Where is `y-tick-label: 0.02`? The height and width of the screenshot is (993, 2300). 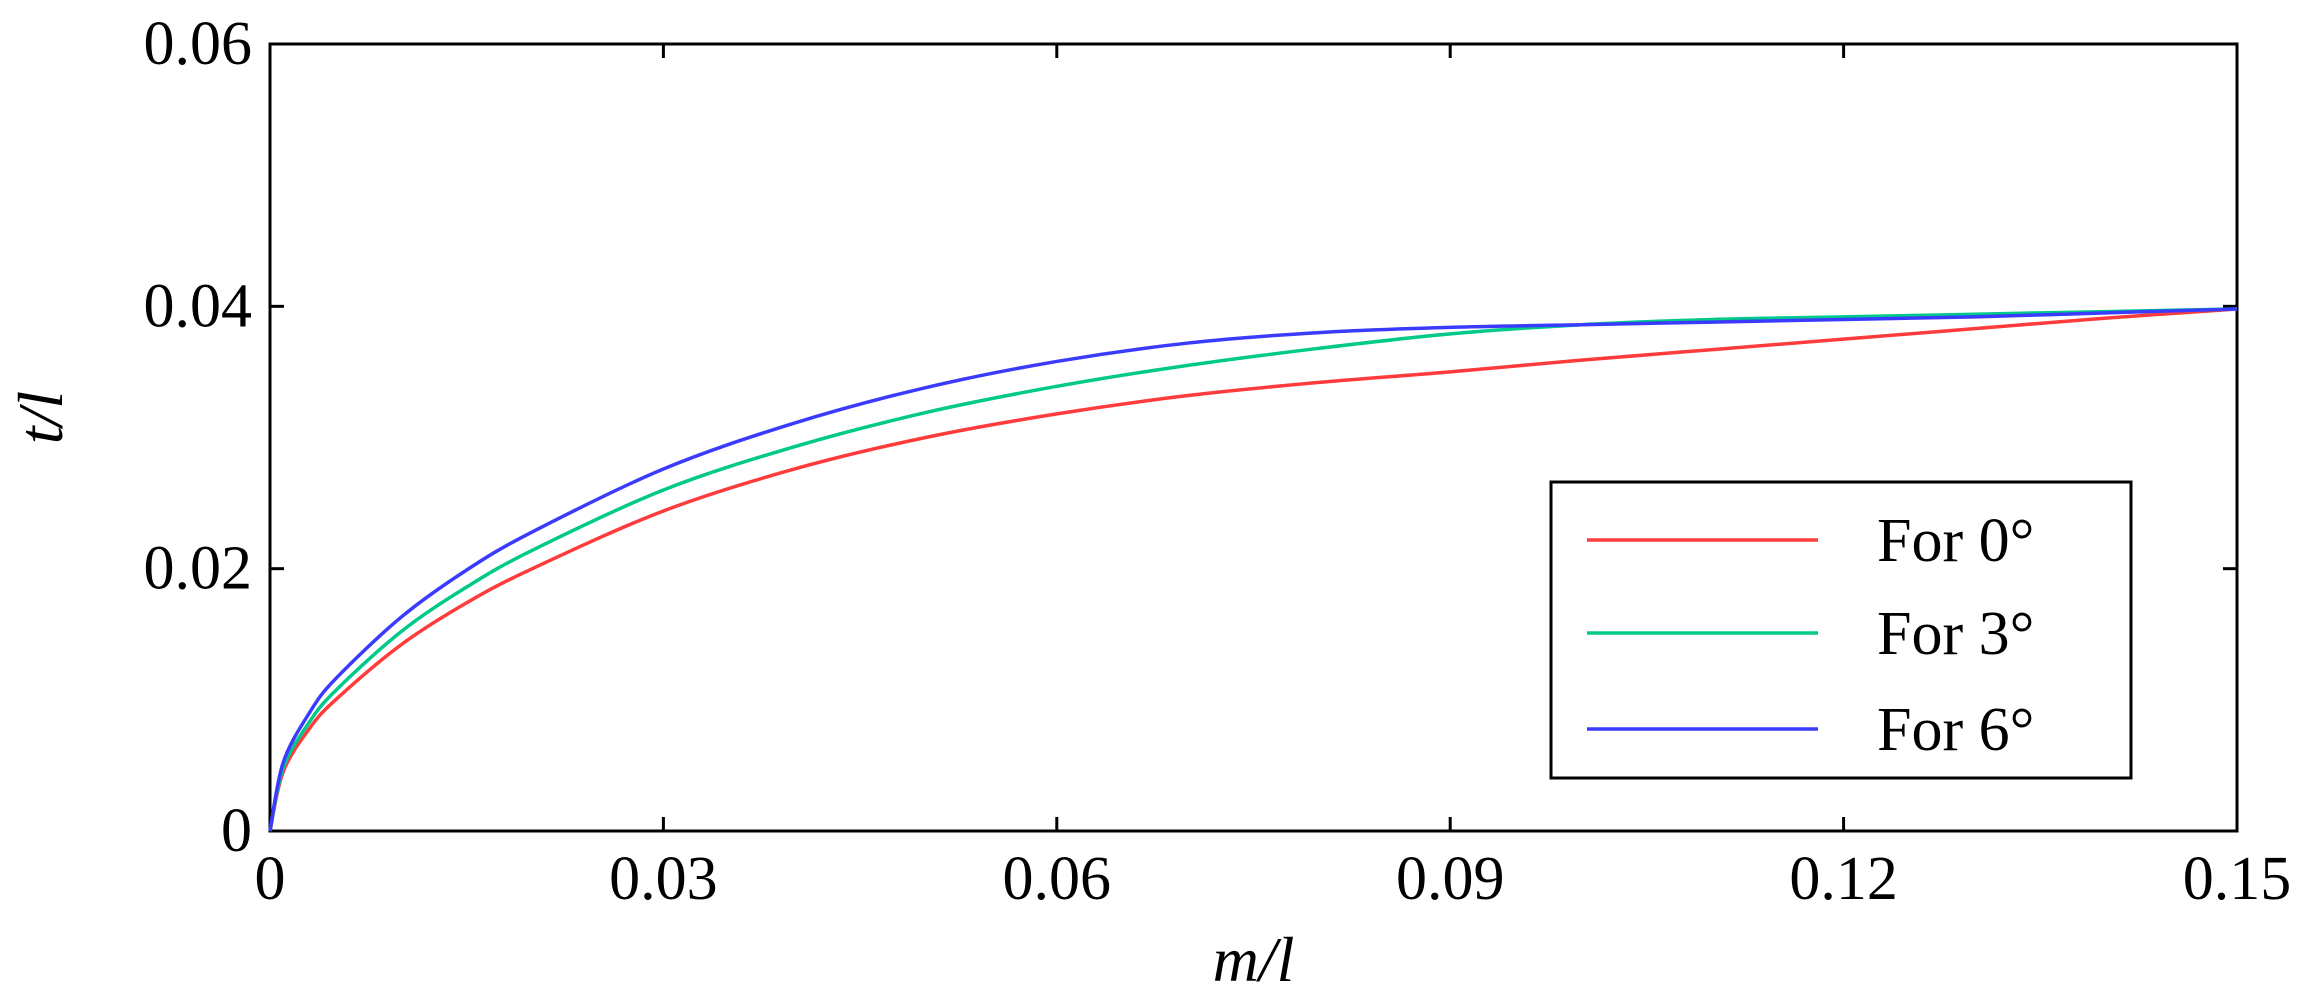 y-tick-label: 0.02 is located at coordinates (198, 569).